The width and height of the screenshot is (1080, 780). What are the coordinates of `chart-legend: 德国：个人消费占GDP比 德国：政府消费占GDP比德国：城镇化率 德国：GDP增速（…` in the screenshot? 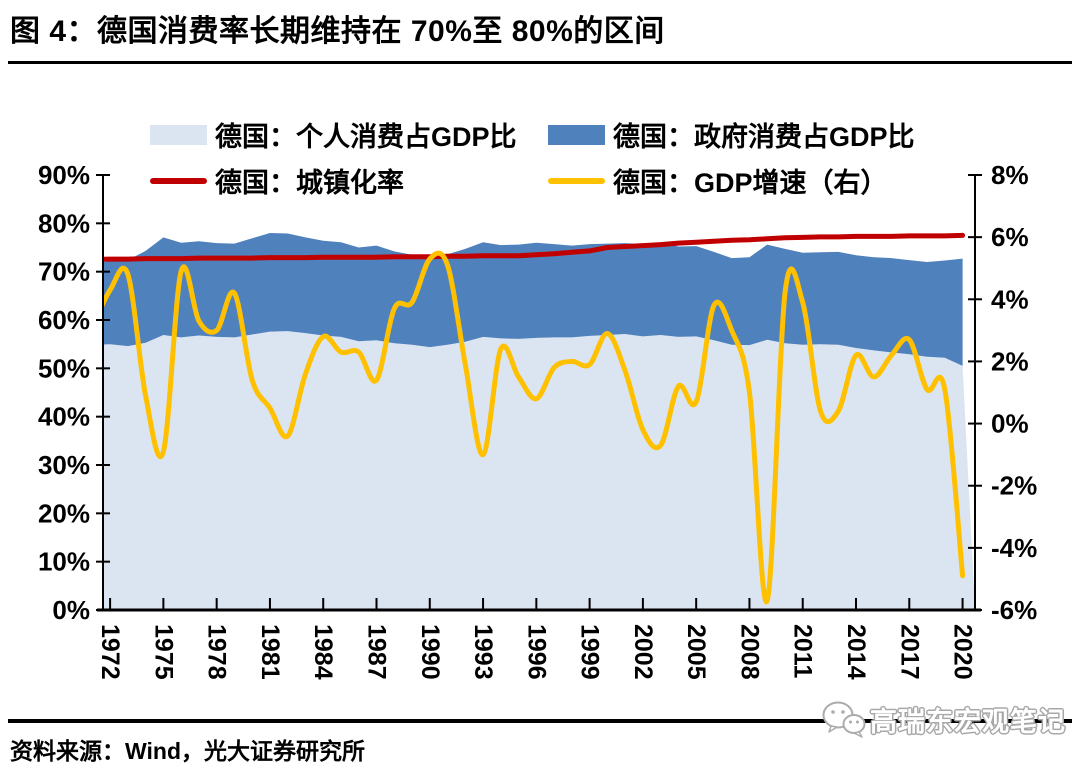 It's located at (532, 158).